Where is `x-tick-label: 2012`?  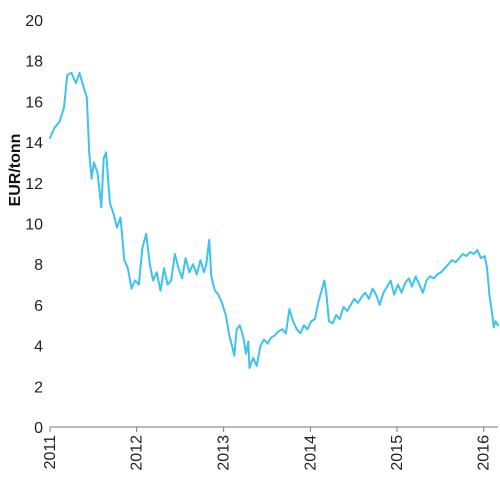
x-tick-label: 2012 is located at coordinates (137, 453).